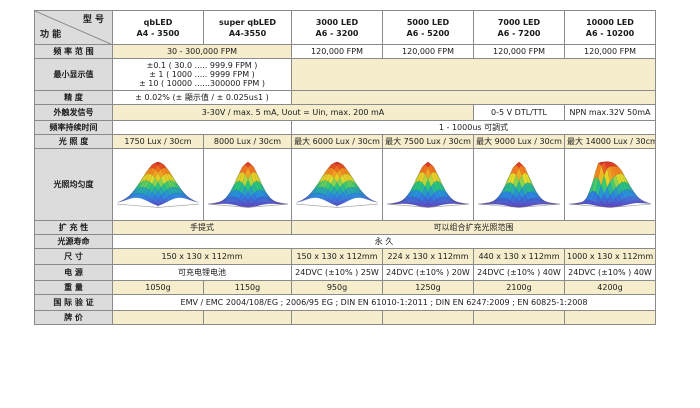  What do you see at coordinates (519, 22) in the screenshot?
I see `model-name: 7000 LED` at bounding box center [519, 22].